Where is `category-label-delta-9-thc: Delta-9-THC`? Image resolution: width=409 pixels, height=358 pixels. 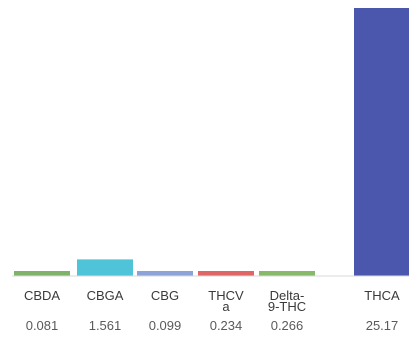
category-label-delta-9-thc: Delta-9-THC is located at coordinates (287, 301).